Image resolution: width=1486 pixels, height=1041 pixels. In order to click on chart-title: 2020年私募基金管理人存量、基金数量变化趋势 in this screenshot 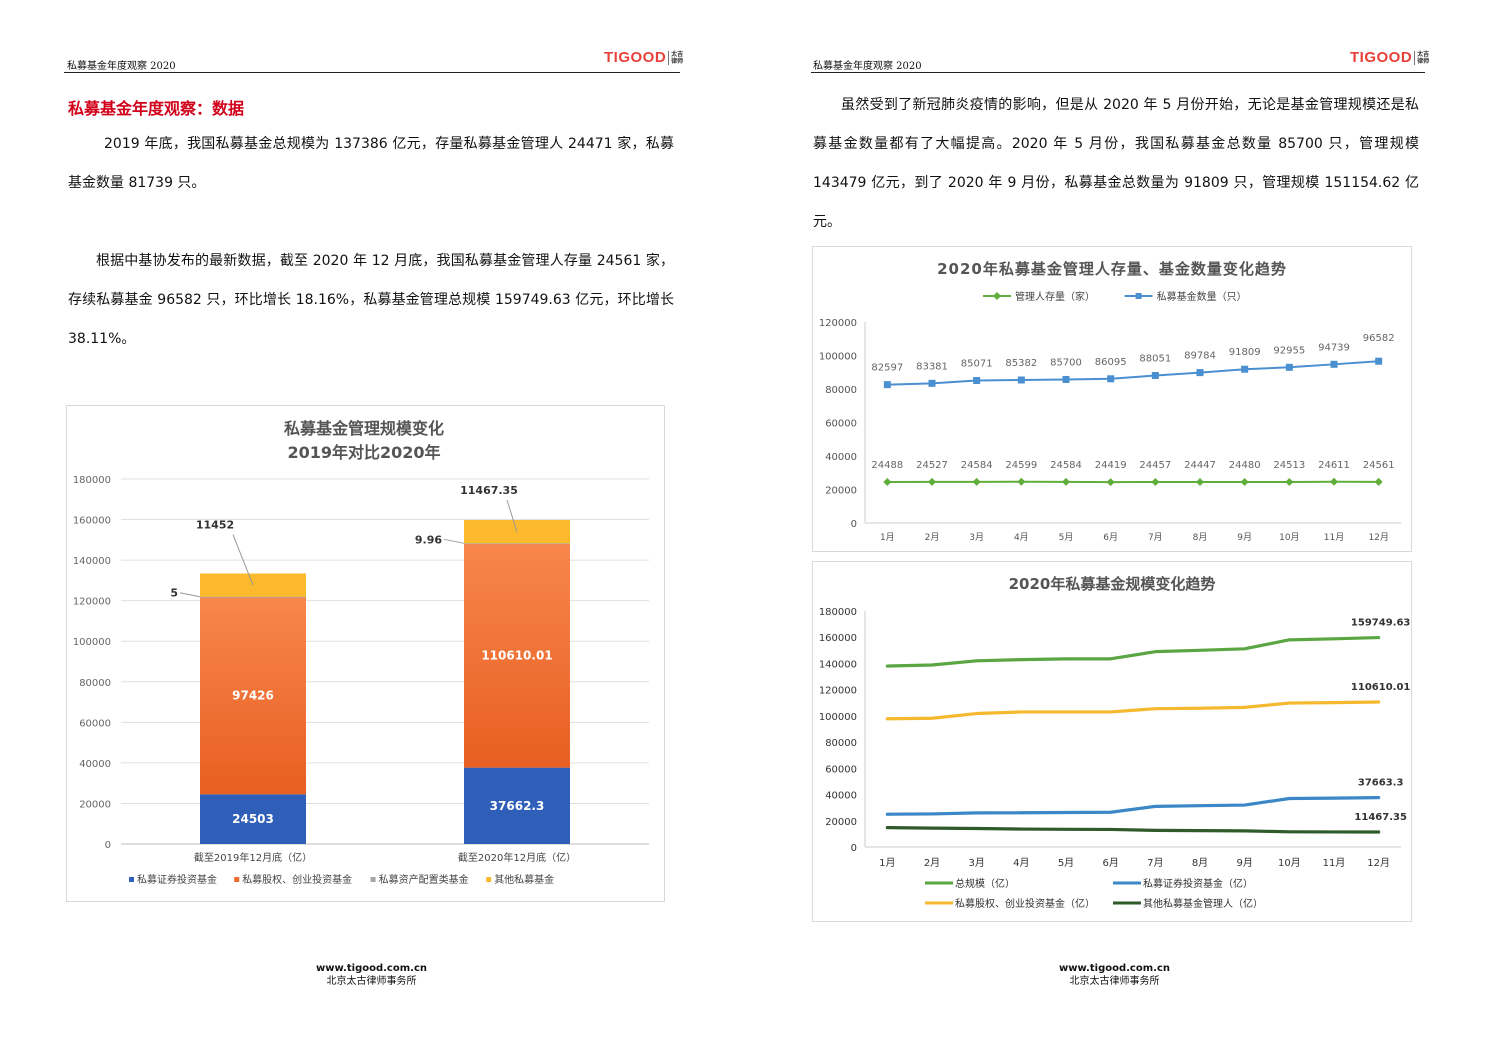, I will do `click(1112, 269)`.